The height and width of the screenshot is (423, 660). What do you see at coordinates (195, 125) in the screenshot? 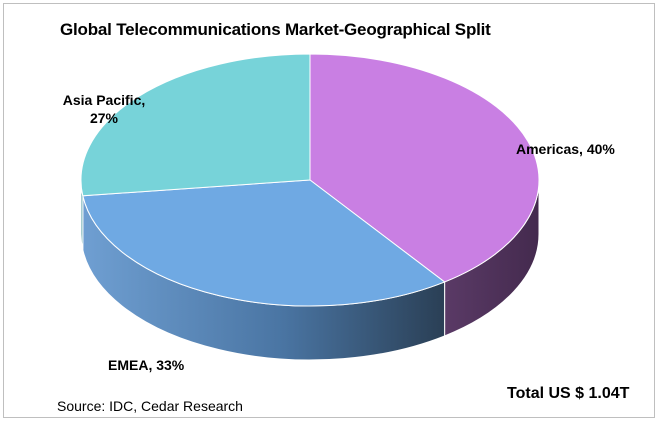
I see `pie-slice-asia-pacific` at bounding box center [195, 125].